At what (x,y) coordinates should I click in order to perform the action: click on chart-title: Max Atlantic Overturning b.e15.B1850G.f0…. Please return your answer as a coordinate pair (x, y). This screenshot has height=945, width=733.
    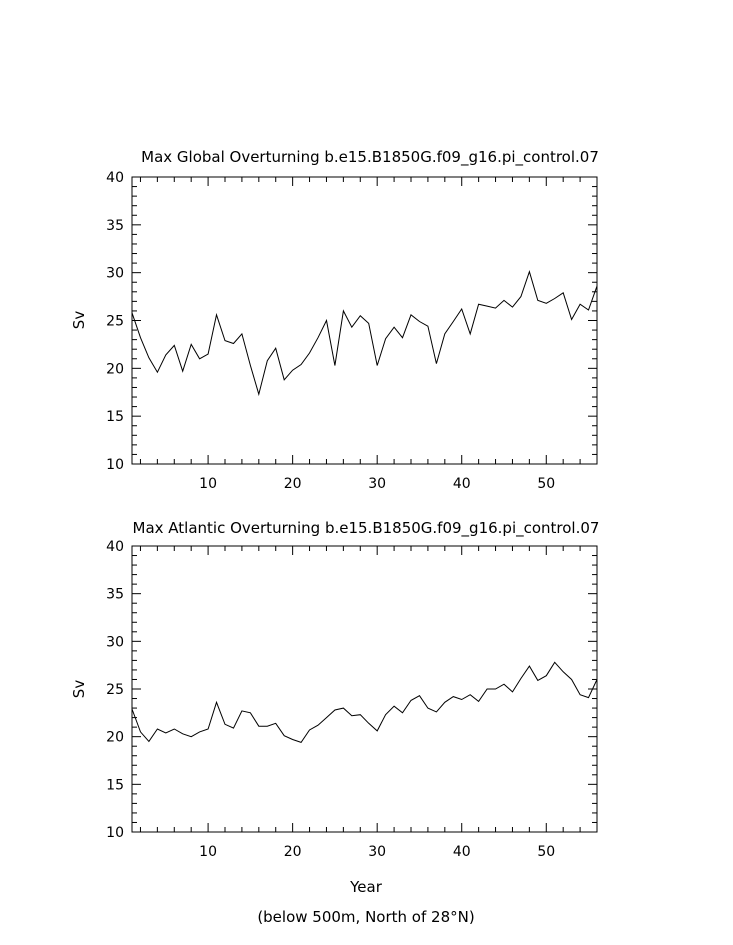
    Looking at the image, I should click on (366, 528).